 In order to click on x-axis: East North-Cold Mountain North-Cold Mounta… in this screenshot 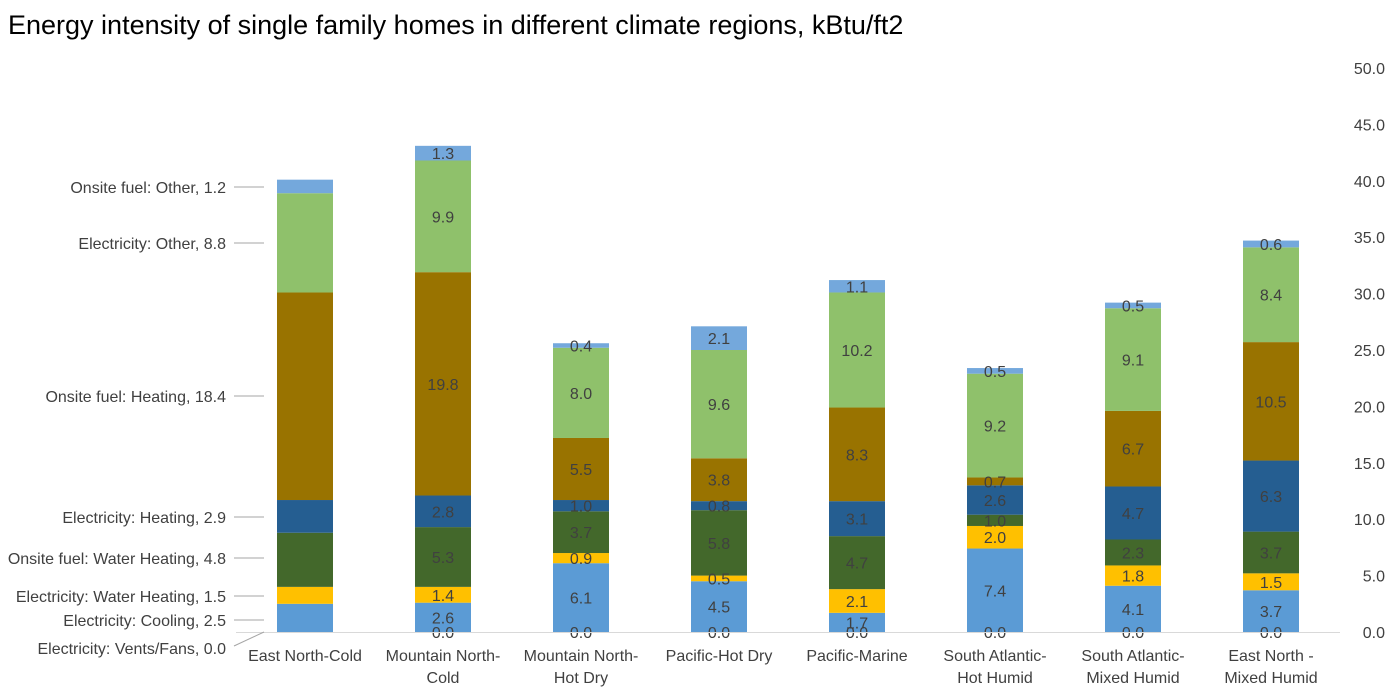, I will do `click(788, 659)`.